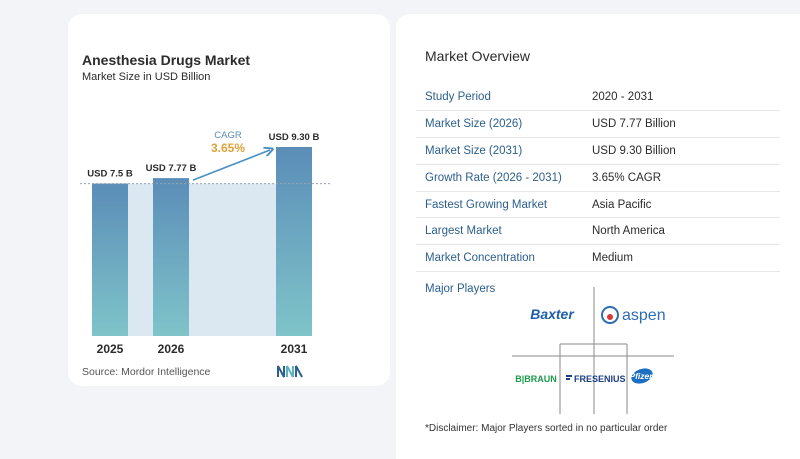  Describe the element at coordinates (460, 289) in the screenshot. I see `major-players-title: Major Players` at that location.